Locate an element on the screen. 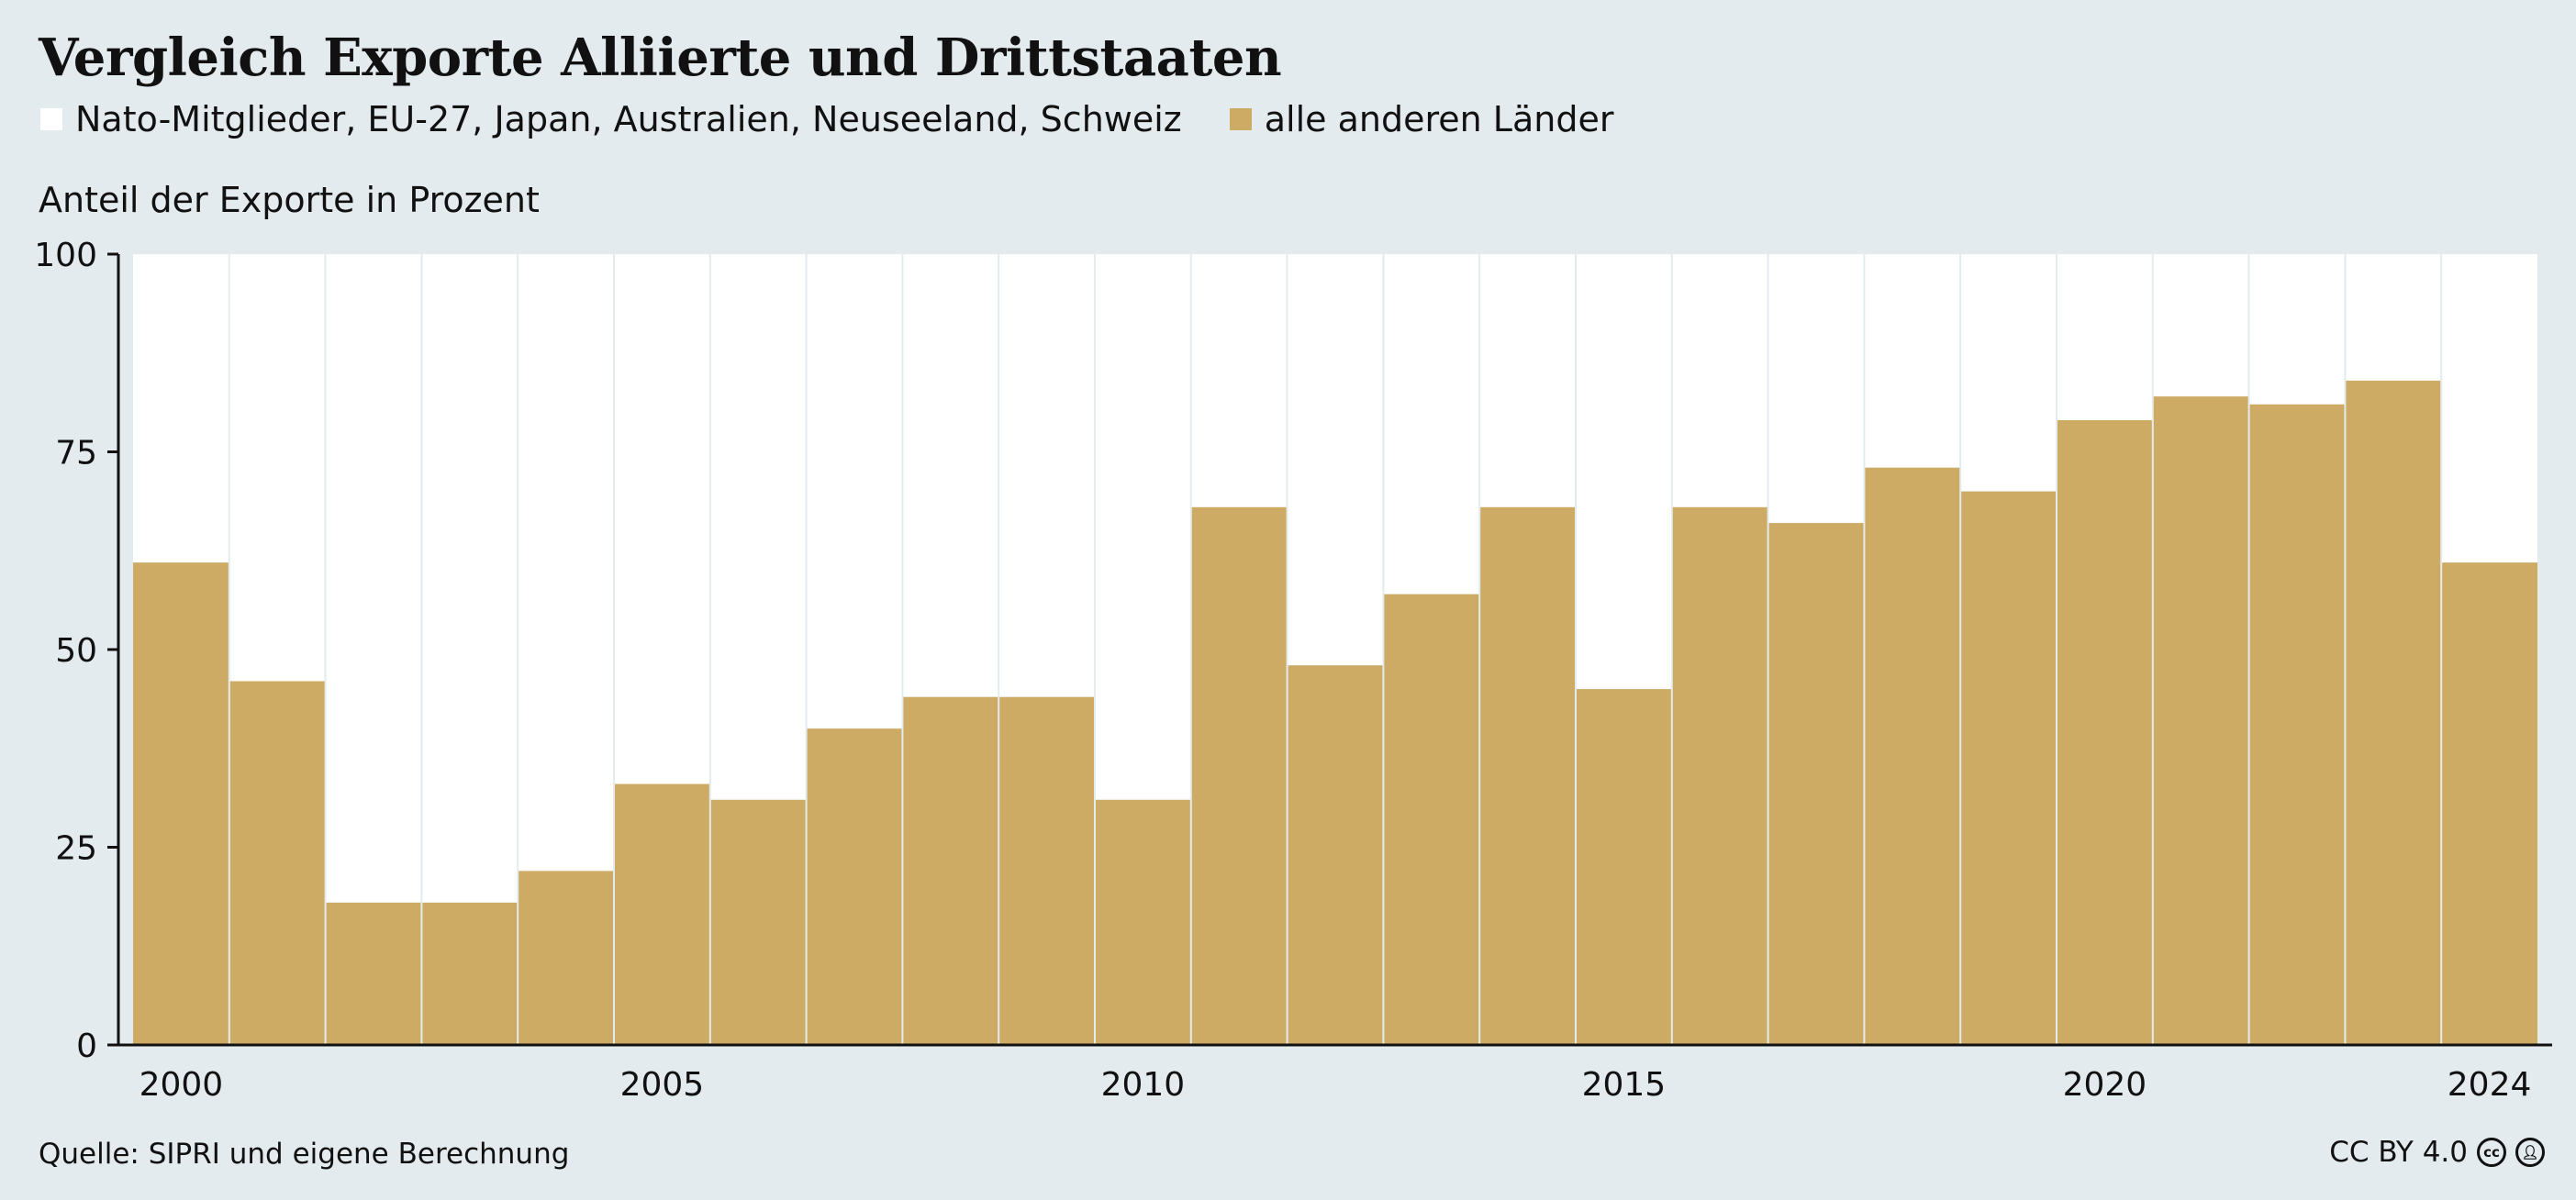 The height and width of the screenshot is (1200, 2576). x-tick-label: 2015 is located at coordinates (1624, 1085).